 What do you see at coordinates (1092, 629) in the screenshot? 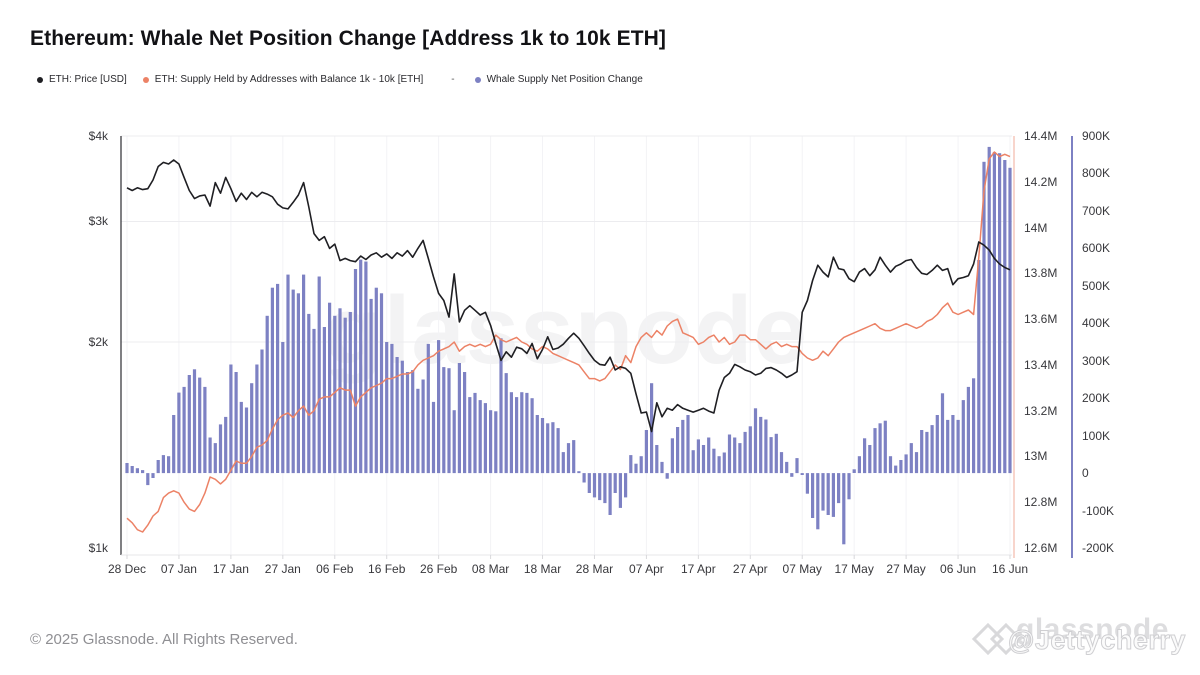
I see `watermark-brand-text: glassnode` at bounding box center [1092, 629].